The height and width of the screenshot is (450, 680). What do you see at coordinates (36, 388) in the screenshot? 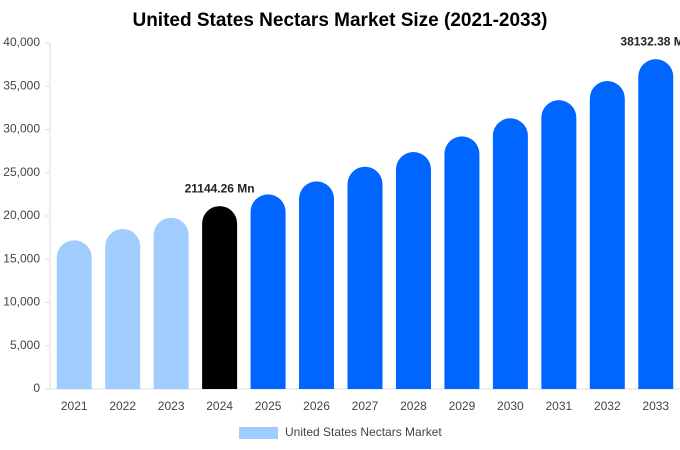
I see `y-tick-label: 0` at bounding box center [36, 388].